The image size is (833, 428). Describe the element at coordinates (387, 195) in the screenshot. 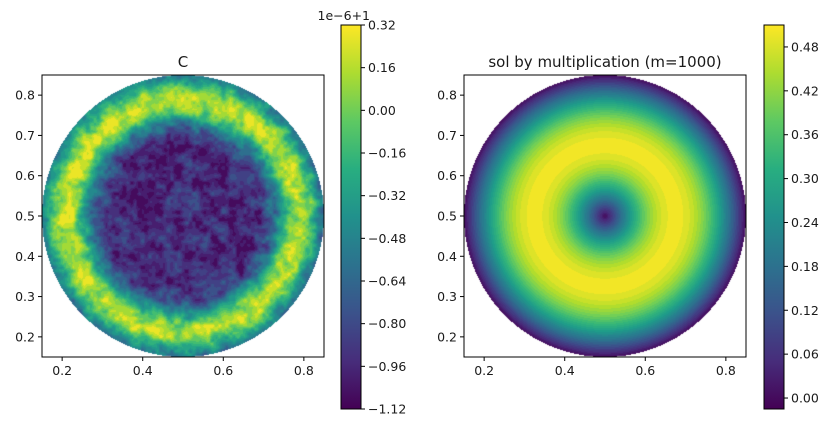

I see `colorbar-tick-label: −0.32` at that location.